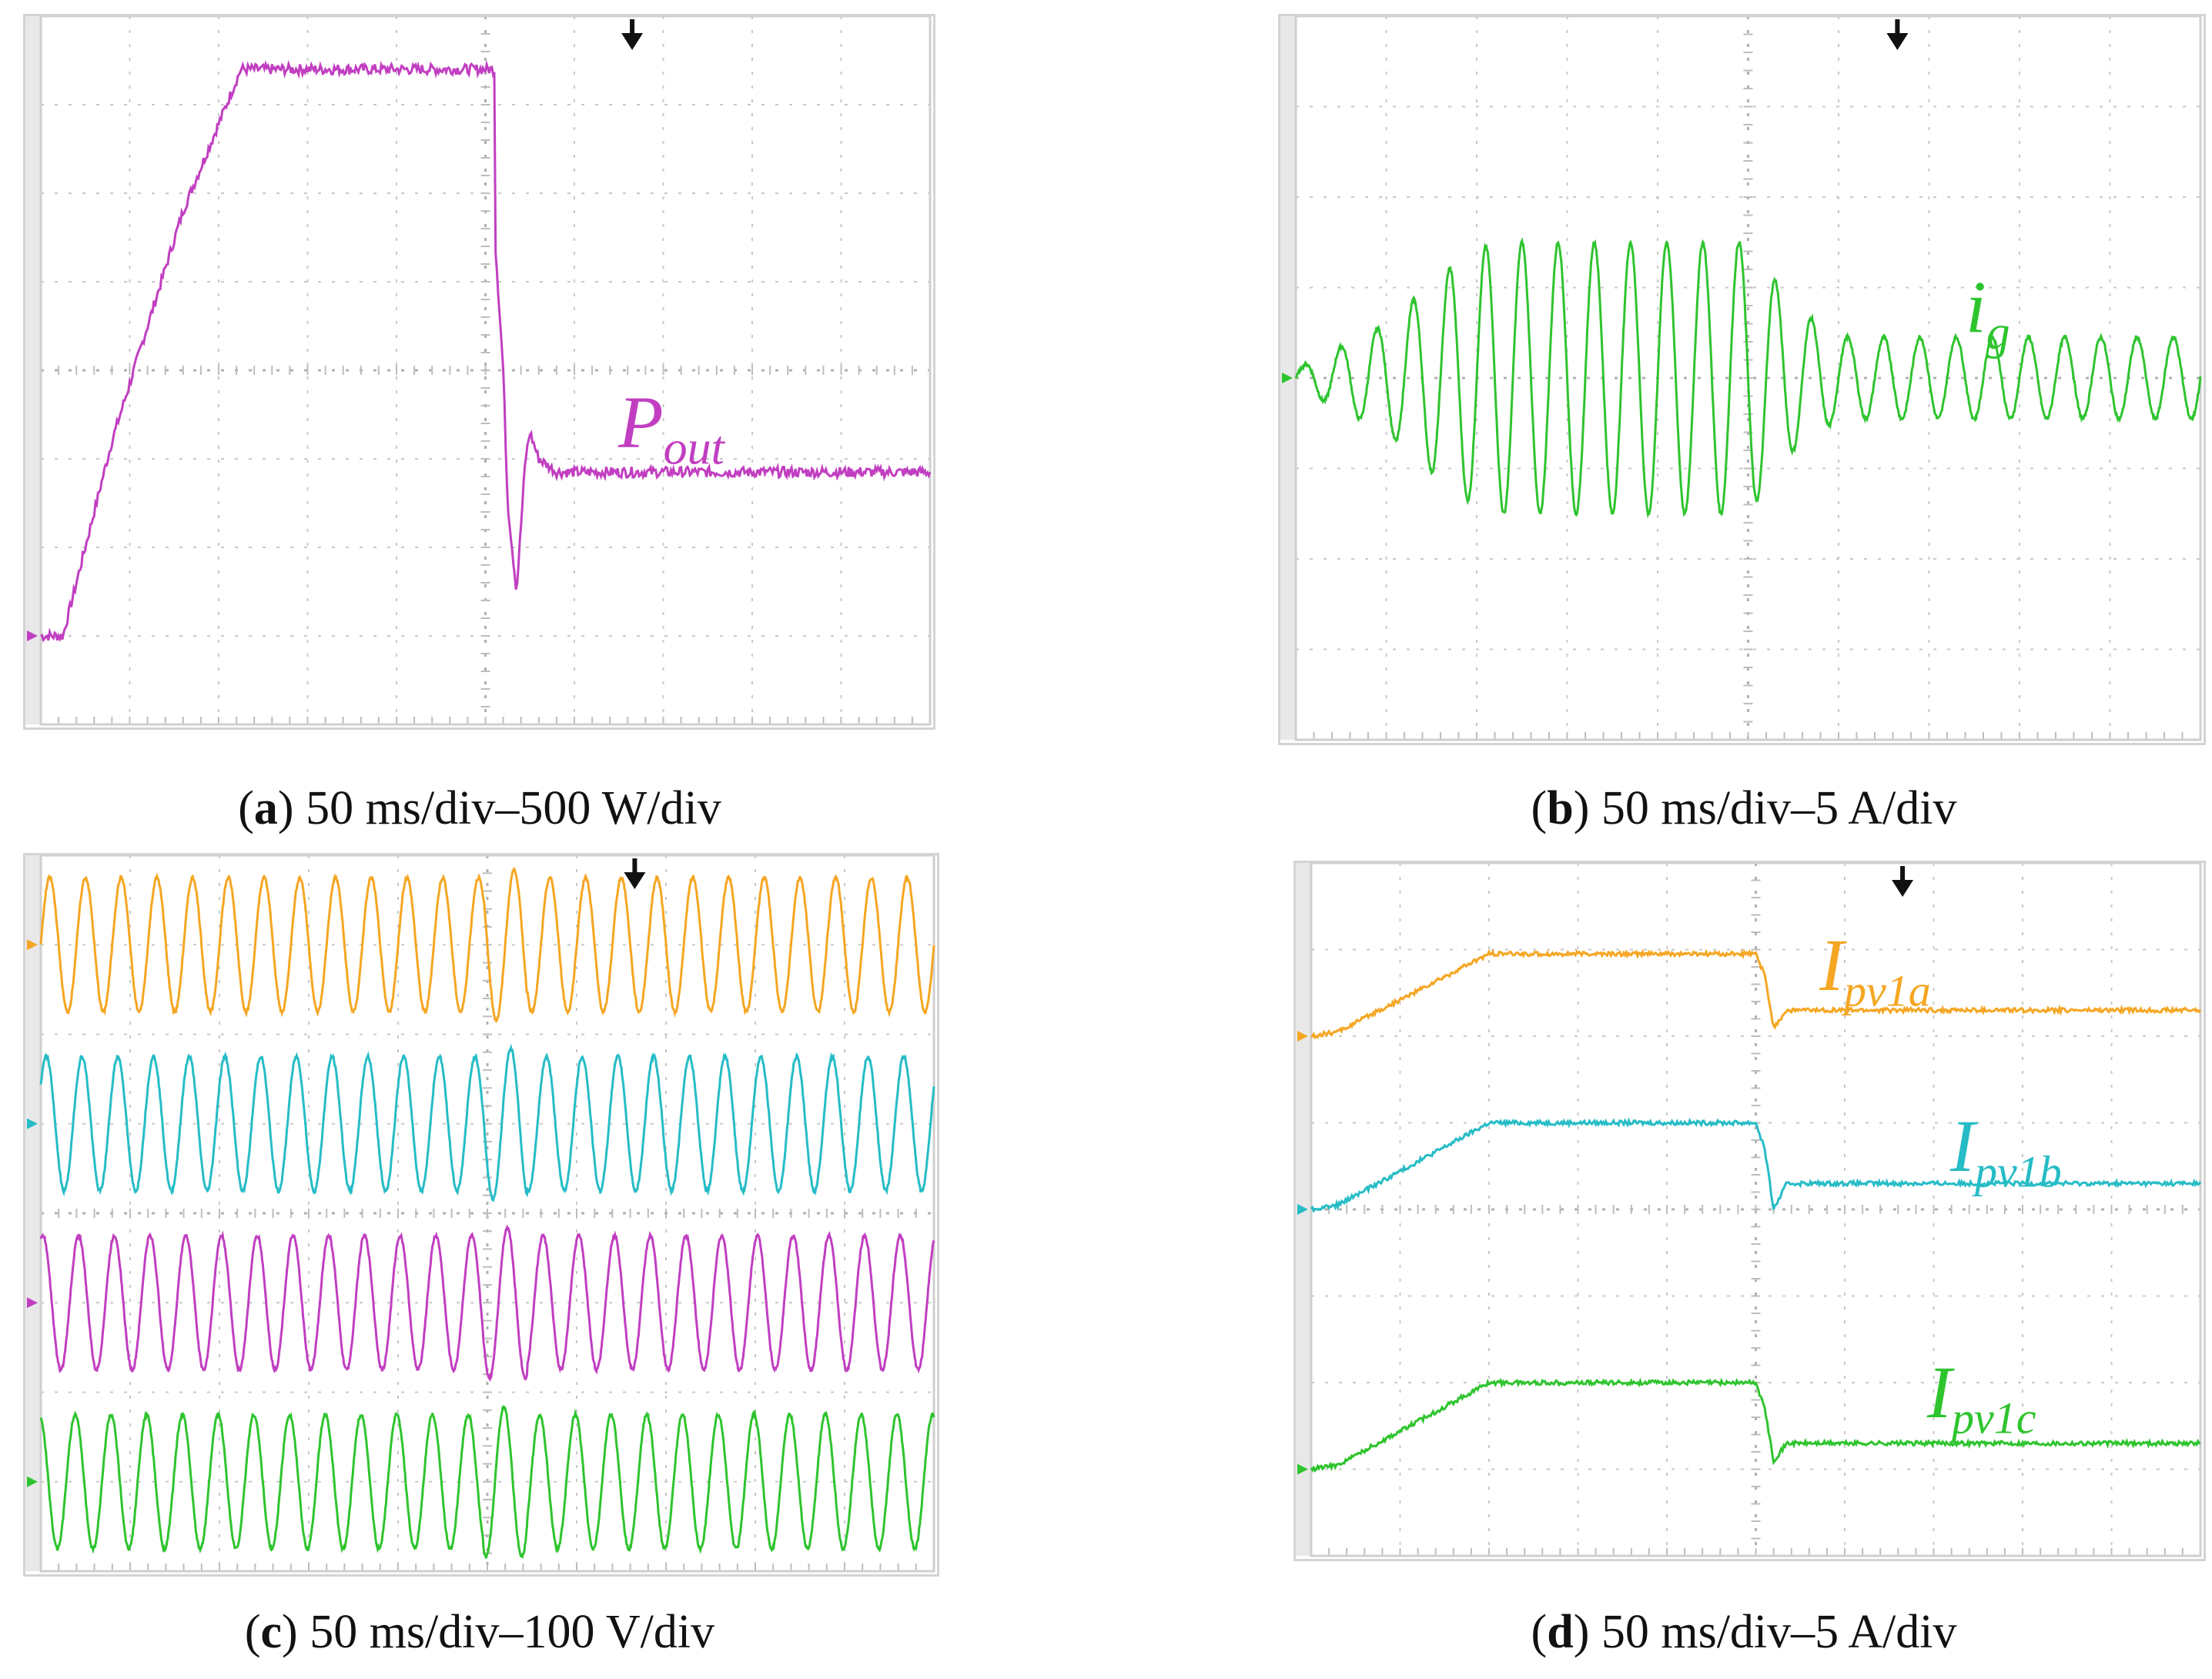  What do you see at coordinates (1756, 1165) in the screenshot?
I see `trace-ipv1b` at bounding box center [1756, 1165].